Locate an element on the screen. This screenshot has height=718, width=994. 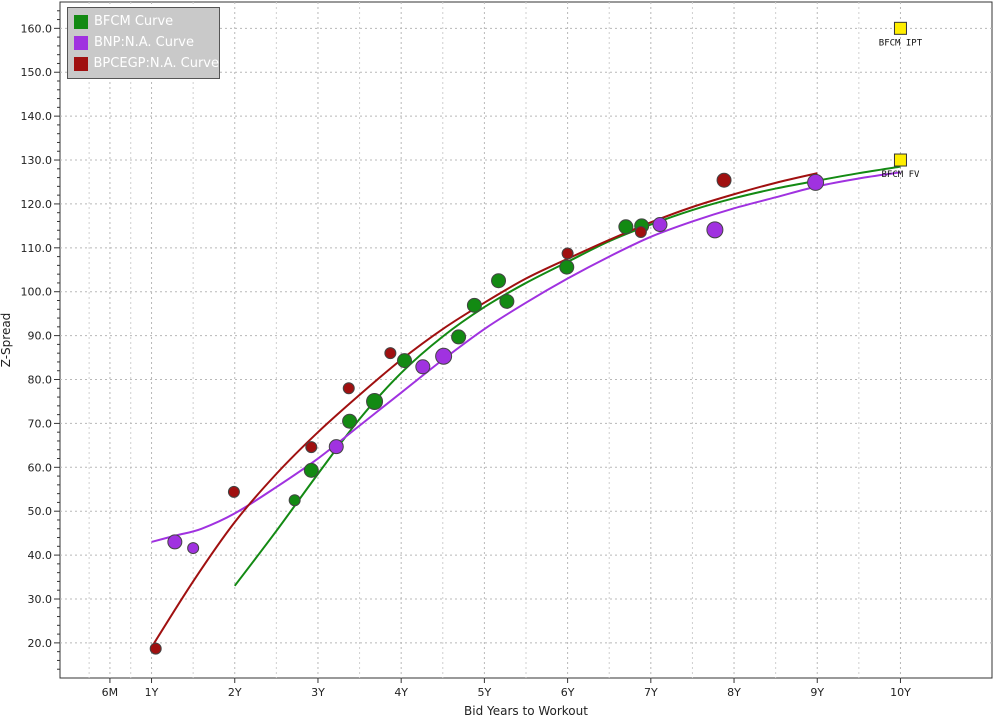
legend-item-bfcm: BFCM Curve is located at coordinates (146, 21).